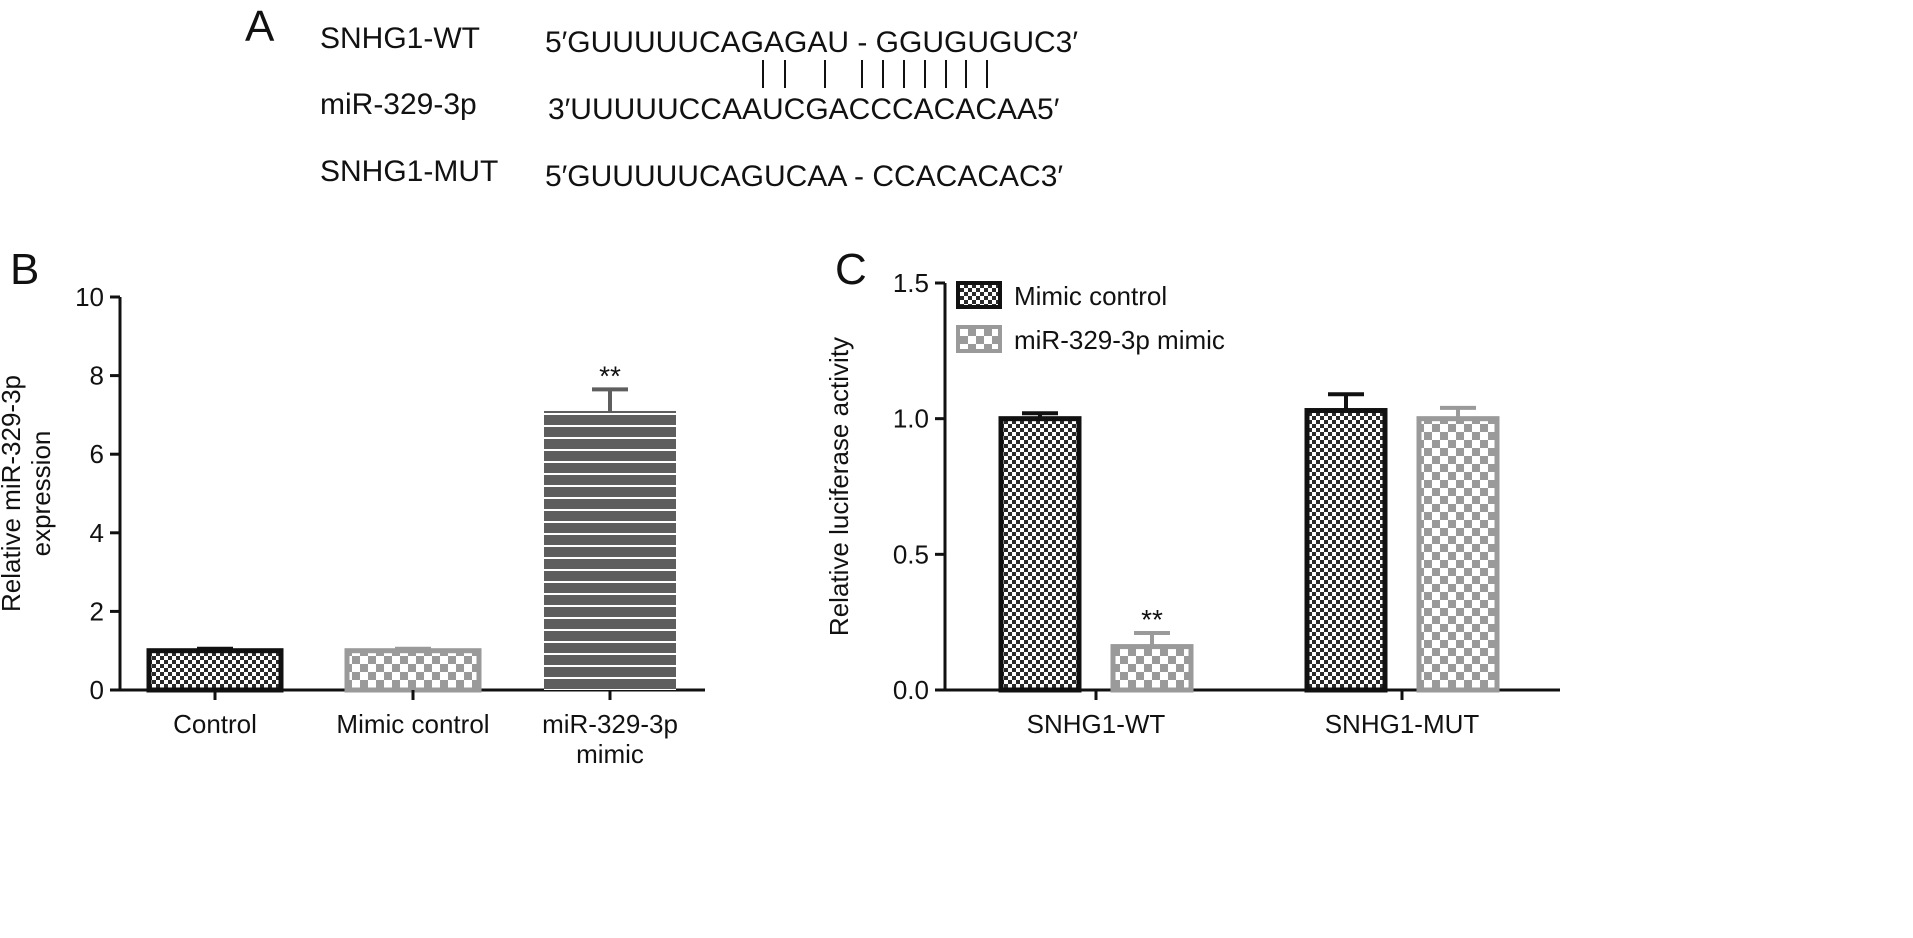  What do you see at coordinates (215, 724) in the screenshot?
I see `chart-b-xtick-label-0-0: Control` at bounding box center [215, 724].